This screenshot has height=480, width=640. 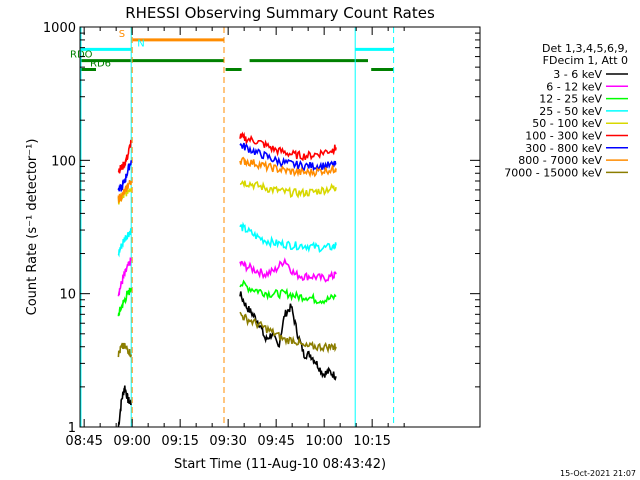 What do you see at coordinates (72, 428) in the screenshot?
I see `y-tick-label: 1` at bounding box center [72, 428].